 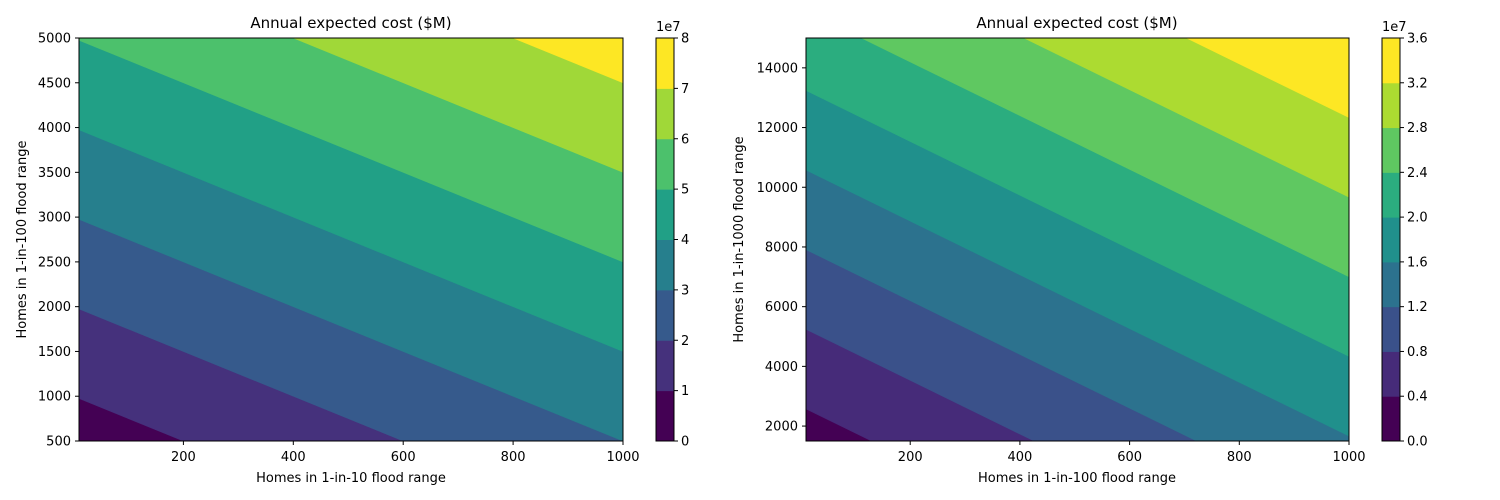 I want to click on colorbar-tick-label: 0, so click(x=685, y=442).